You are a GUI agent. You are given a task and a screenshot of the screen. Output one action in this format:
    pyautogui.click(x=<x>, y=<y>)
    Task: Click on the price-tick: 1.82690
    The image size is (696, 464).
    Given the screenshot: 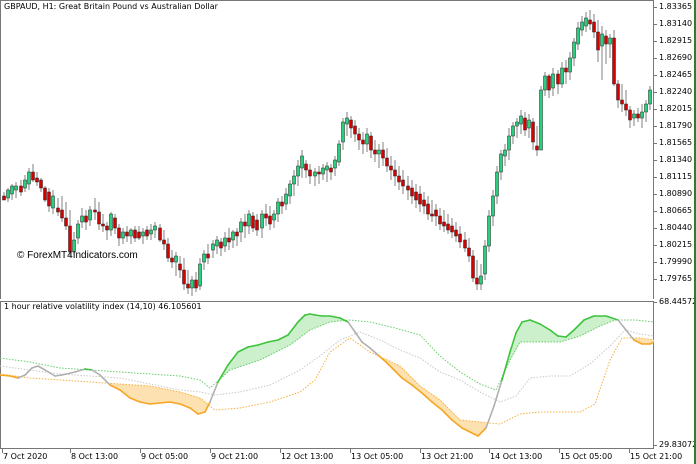 What is the action you would take?
    pyautogui.click(x=672, y=57)
    